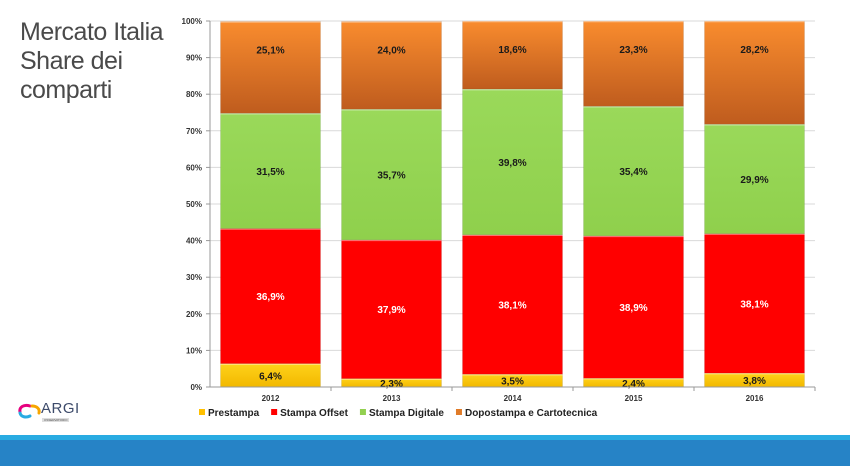 The height and width of the screenshot is (466, 850). I want to click on data-label: 35,4%, so click(633, 172).